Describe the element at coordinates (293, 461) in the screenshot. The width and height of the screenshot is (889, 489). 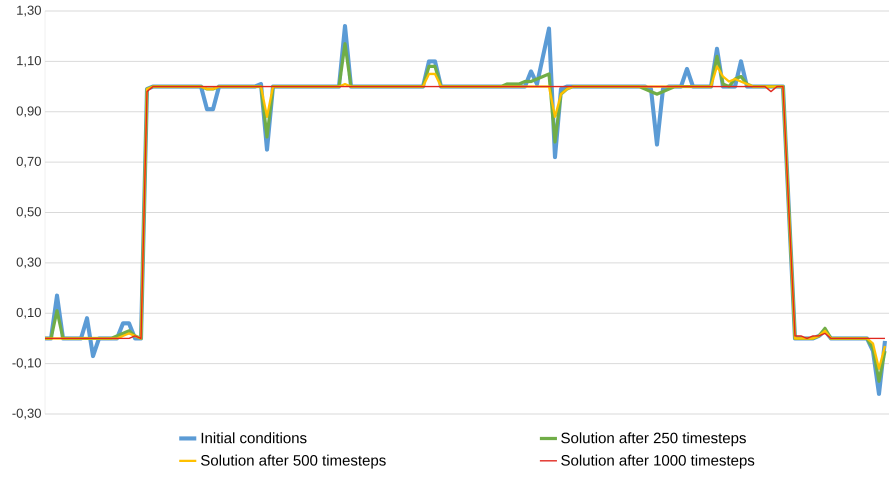
I see `legend-label: Solution after 500 timesteps` at that location.